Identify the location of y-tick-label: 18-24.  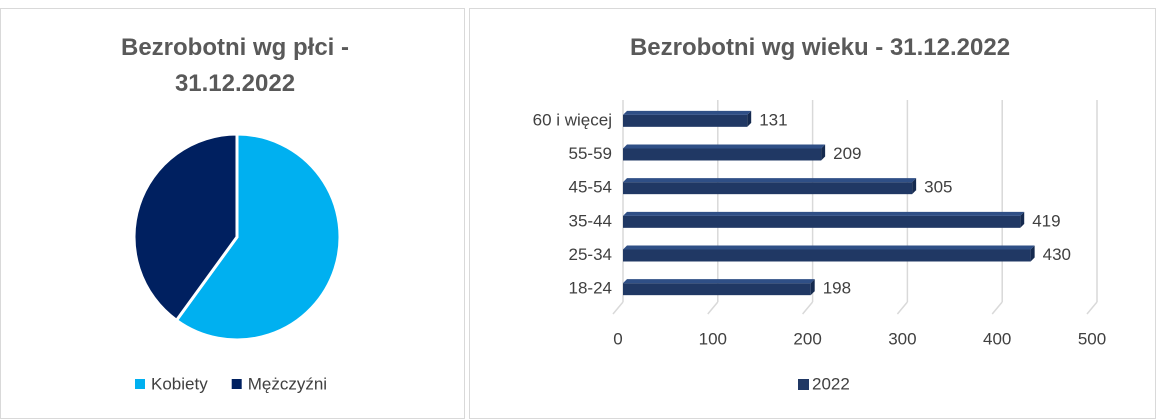
(590, 288).